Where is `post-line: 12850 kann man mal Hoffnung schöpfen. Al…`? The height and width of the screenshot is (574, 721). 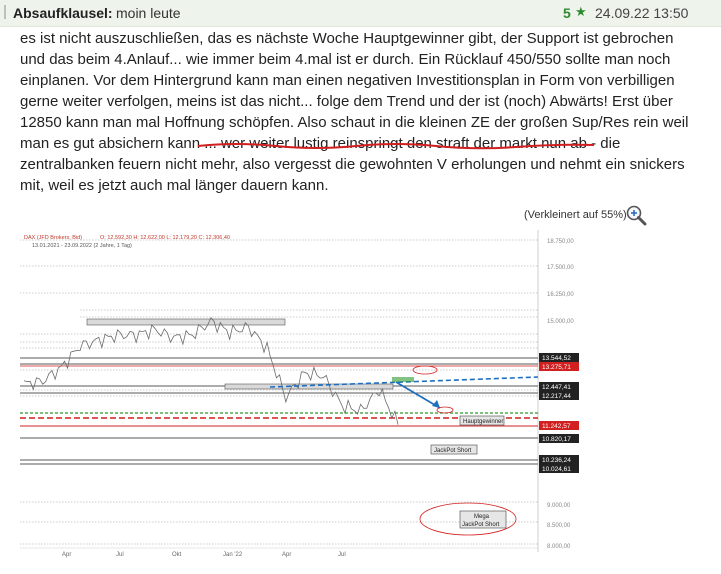
post-line: 12850 kann man mal Hoffnung schöpfen. Al… is located at coordinates (354, 122).